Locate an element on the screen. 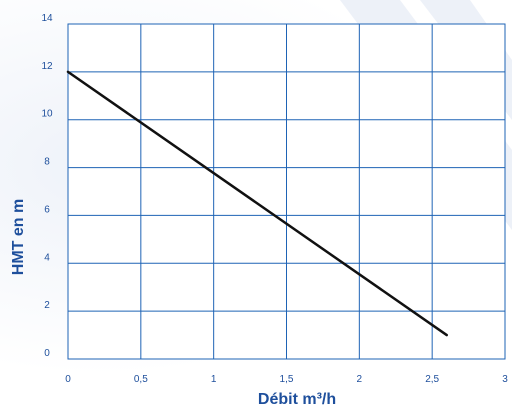 The image size is (512, 412). x-tick-label: 1,5 is located at coordinates (287, 379).